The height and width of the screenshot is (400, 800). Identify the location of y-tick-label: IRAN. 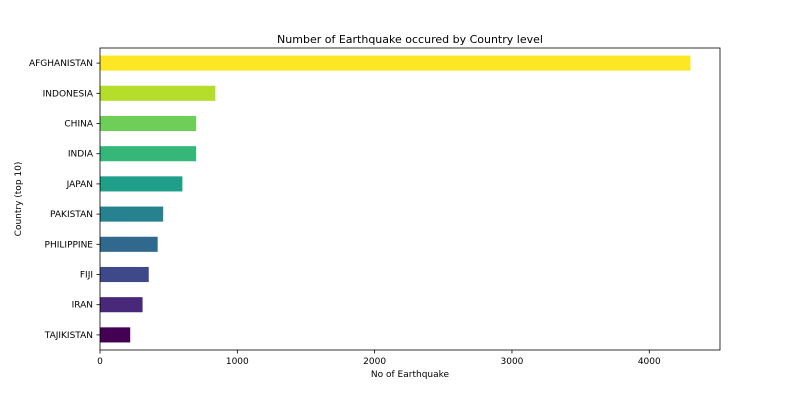
(82, 306).